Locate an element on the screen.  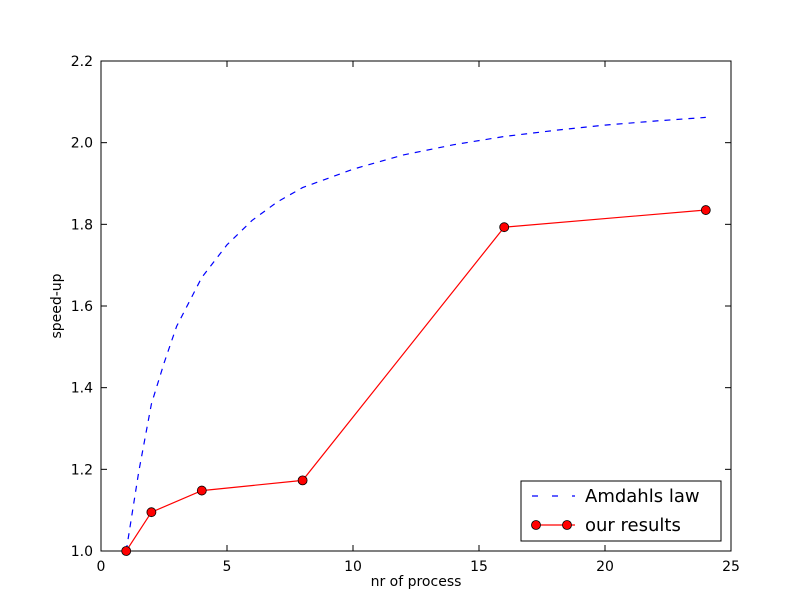
x-axis-label: nr of process is located at coordinates (416, 582).